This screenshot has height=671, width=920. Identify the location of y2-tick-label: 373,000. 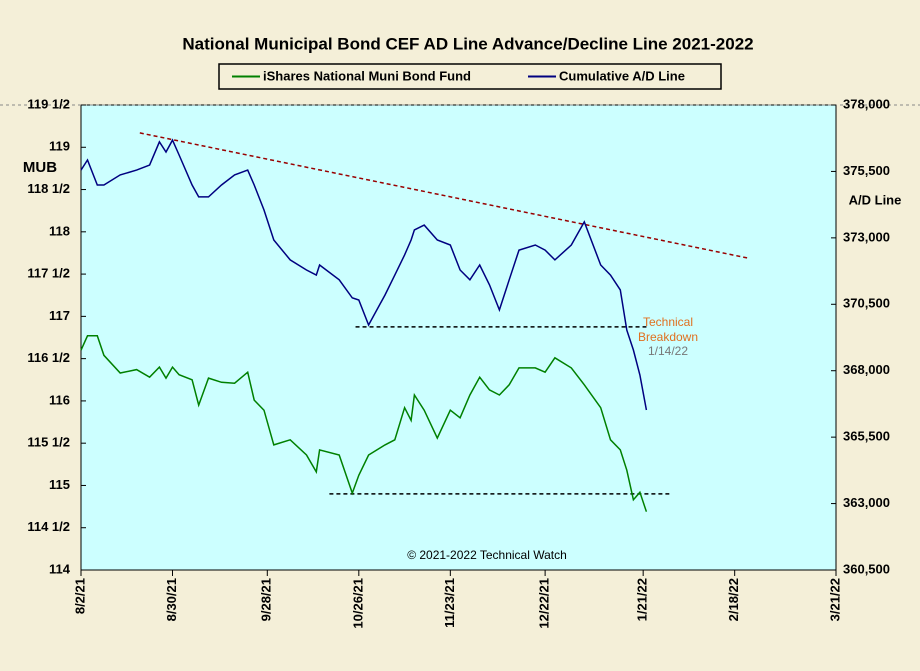
(866, 236).